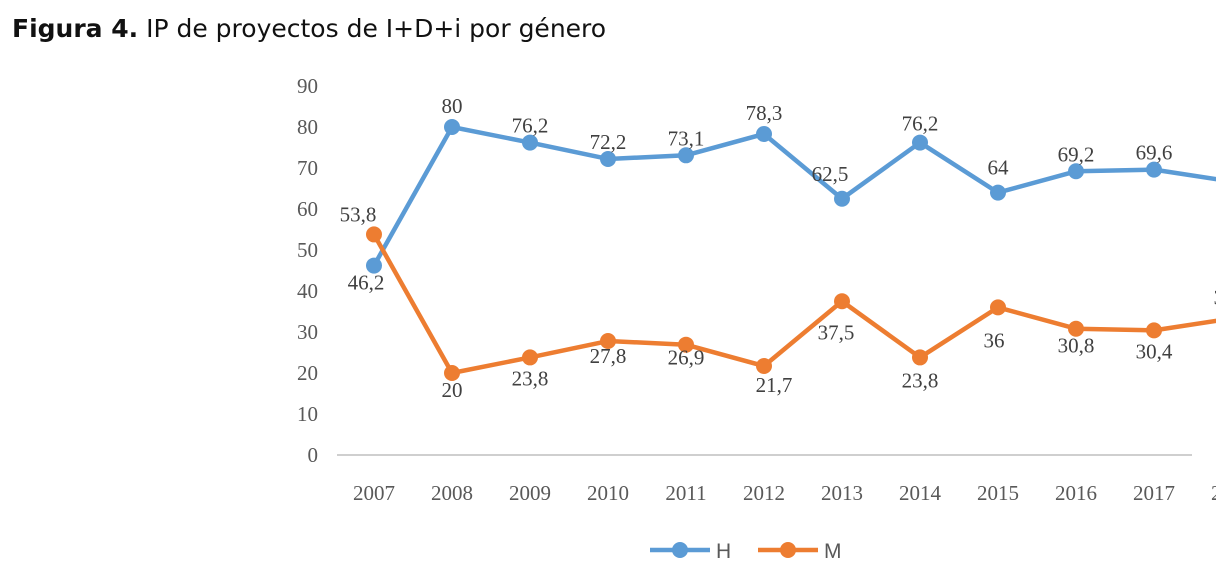 The width and height of the screenshot is (1216, 588). What do you see at coordinates (374, 265) in the screenshot?
I see `point-H-2007` at bounding box center [374, 265].